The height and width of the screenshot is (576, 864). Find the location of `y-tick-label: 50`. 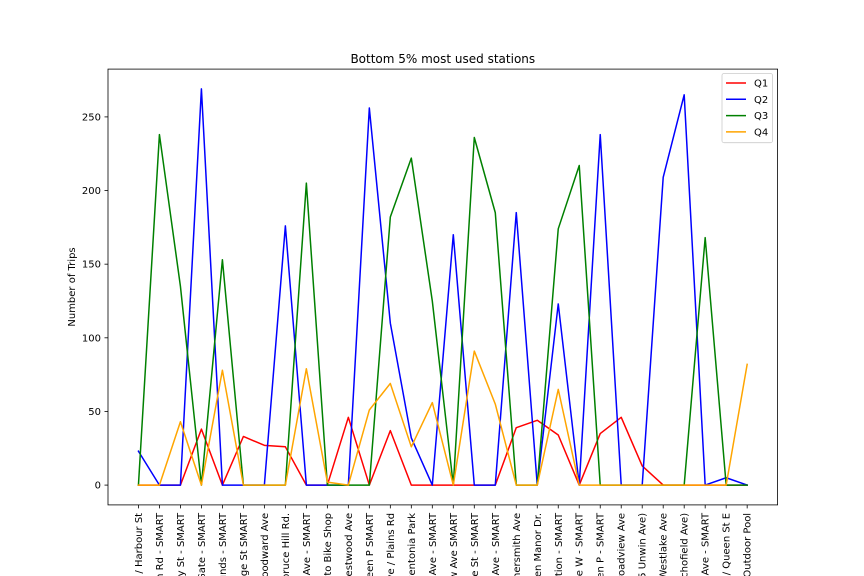

y-tick-label: 50 is located at coordinates (94, 412).